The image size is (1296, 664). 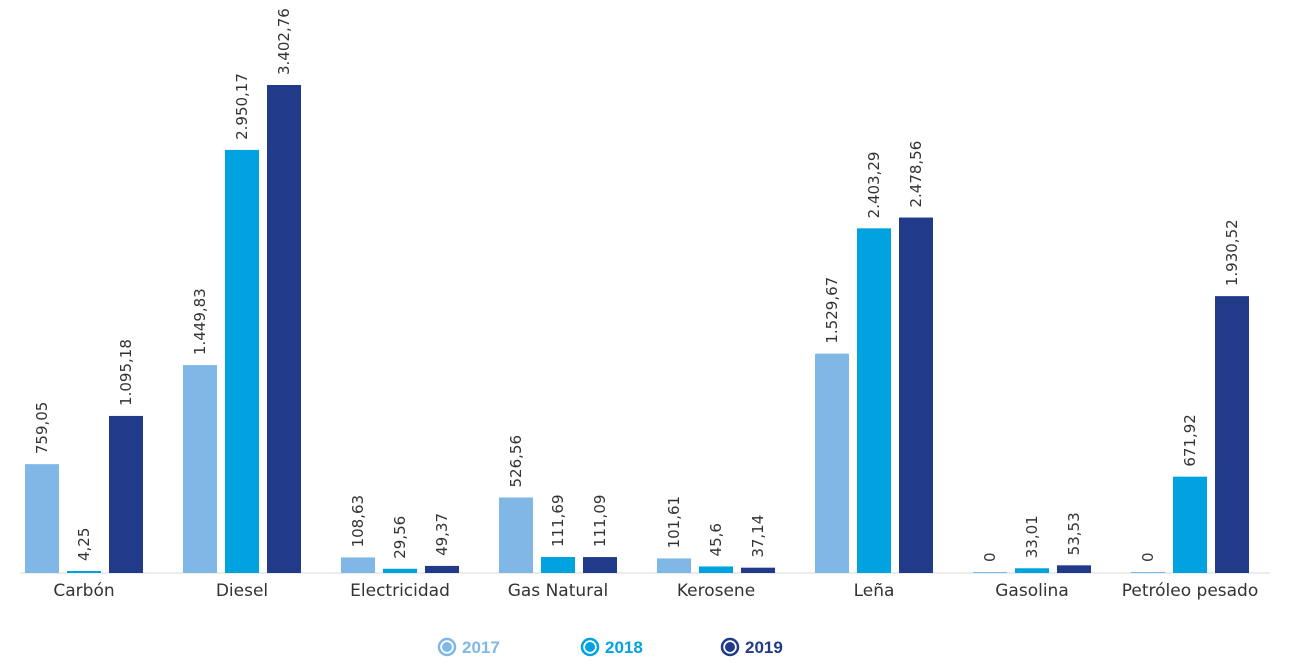 I want to click on value-label-2018-0: 4,25, so click(x=84, y=544).